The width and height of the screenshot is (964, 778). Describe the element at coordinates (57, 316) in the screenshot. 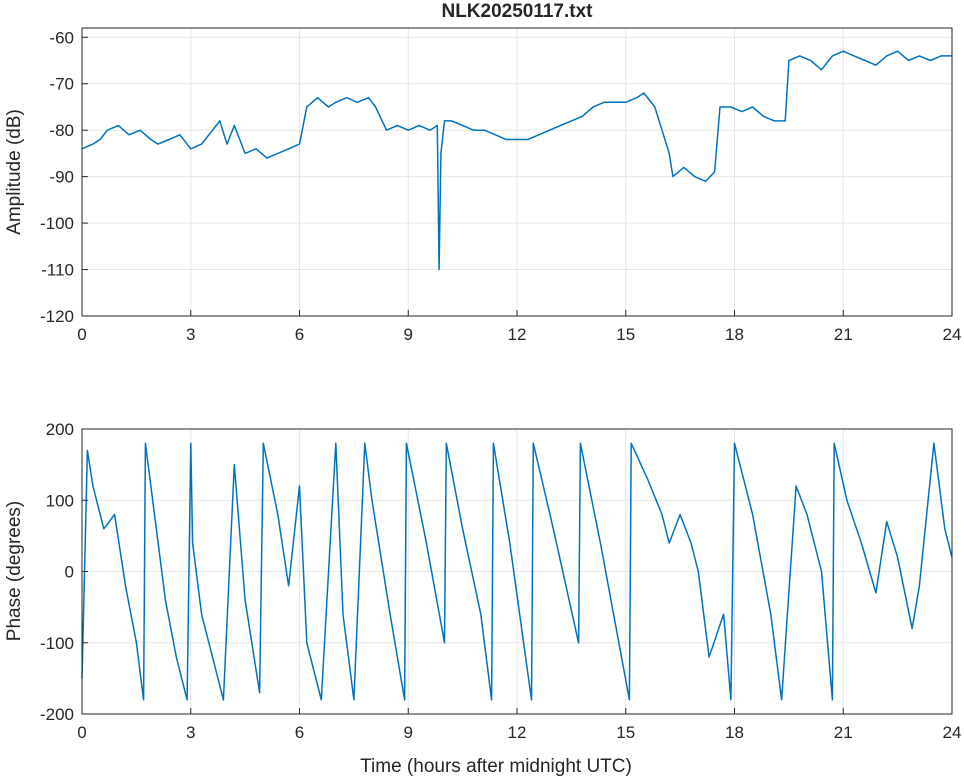

I see `amplitude-y-tick-label: -120` at that location.